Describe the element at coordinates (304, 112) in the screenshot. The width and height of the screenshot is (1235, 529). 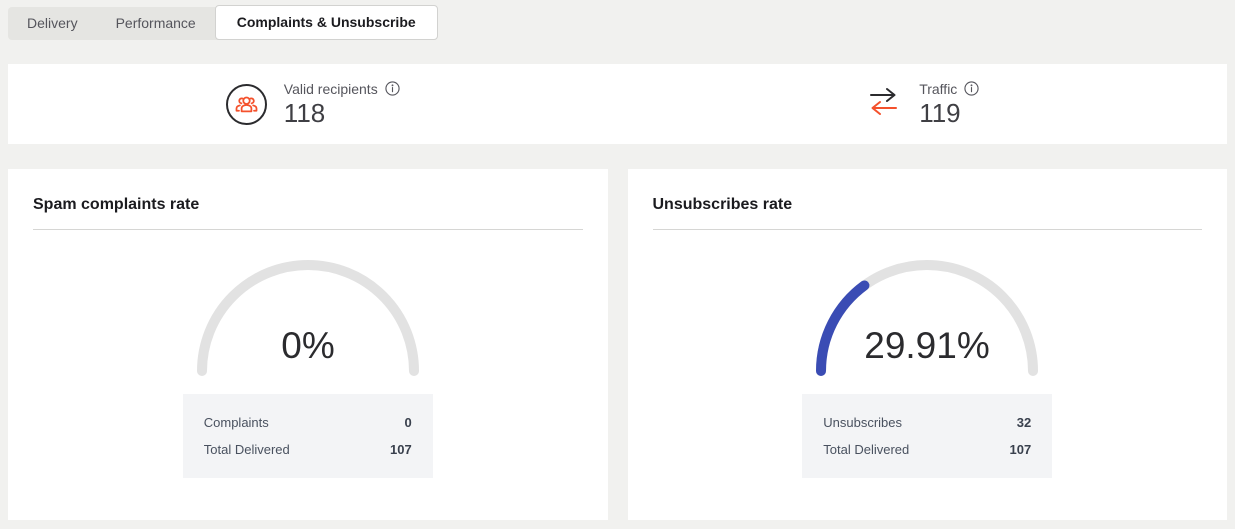
I see `valid-recipients-value: 118` at that location.